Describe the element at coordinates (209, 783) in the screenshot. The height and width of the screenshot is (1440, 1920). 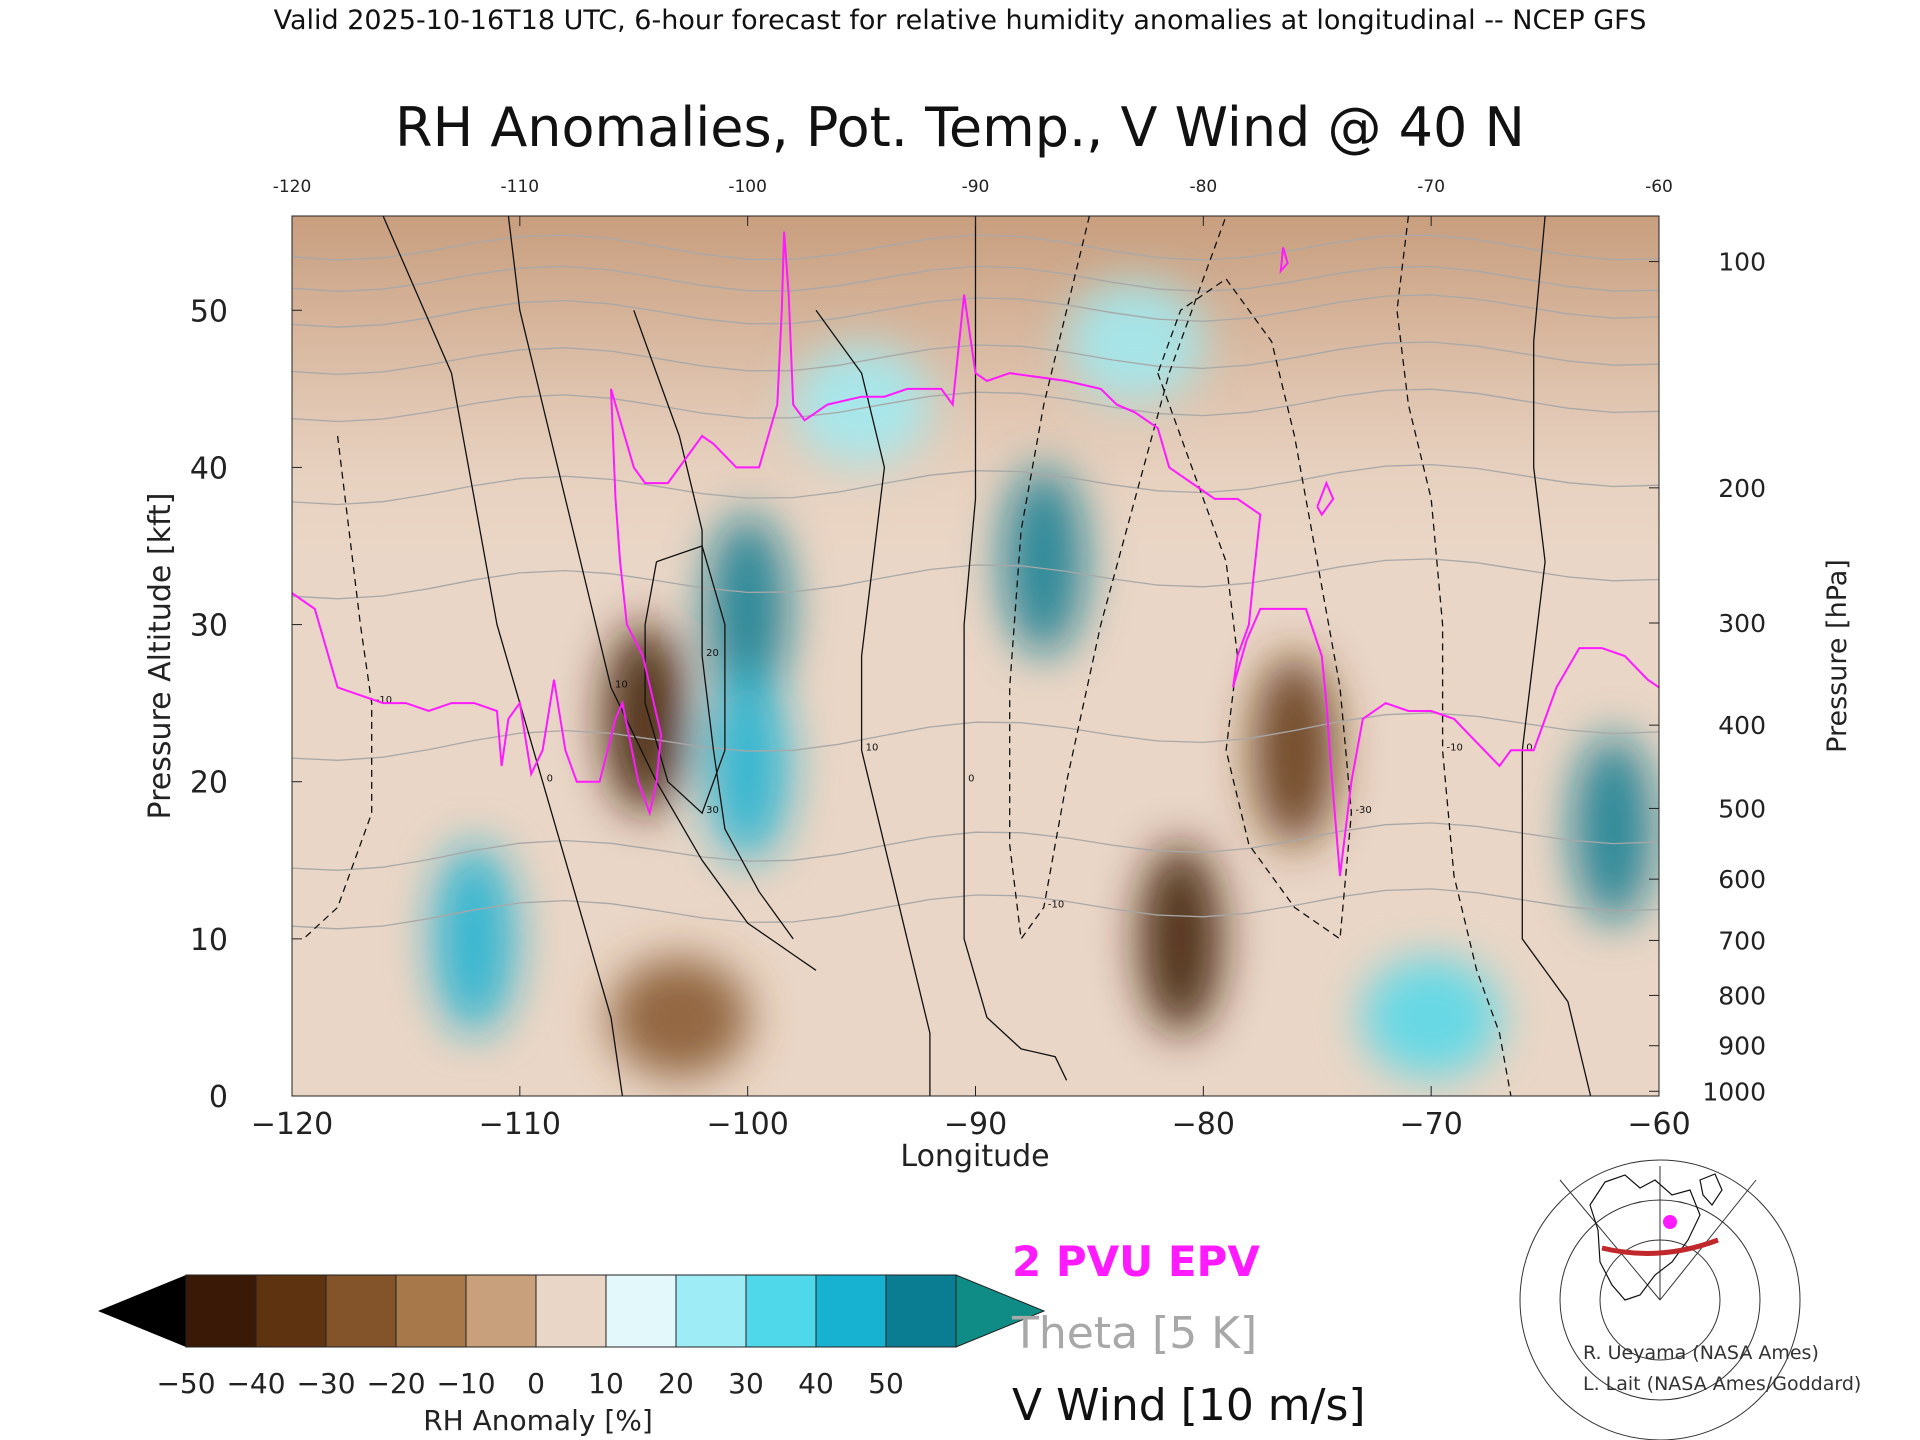
I see `y-tick-label: 20` at that location.